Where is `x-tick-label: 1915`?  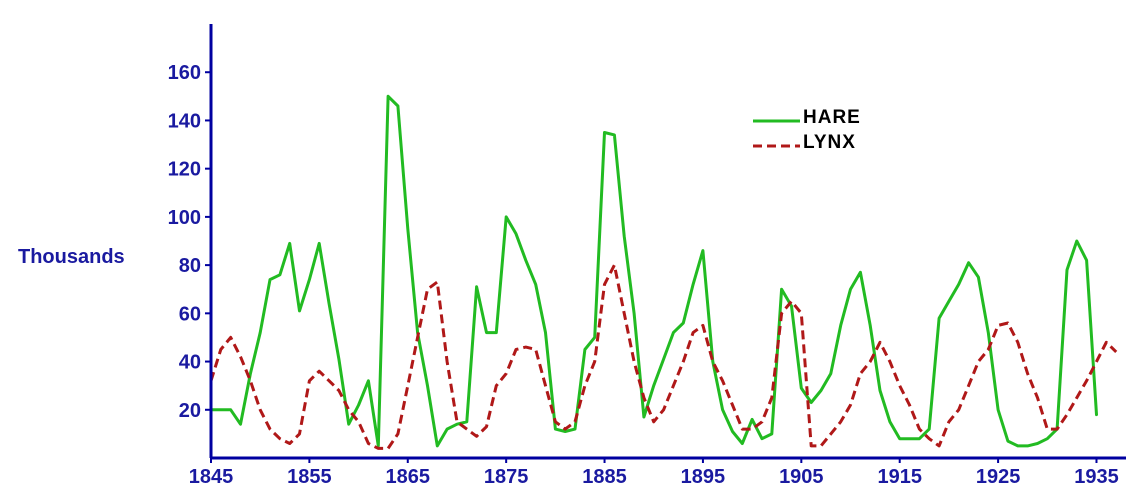 x-tick-label: 1915 is located at coordinates (899, 477).